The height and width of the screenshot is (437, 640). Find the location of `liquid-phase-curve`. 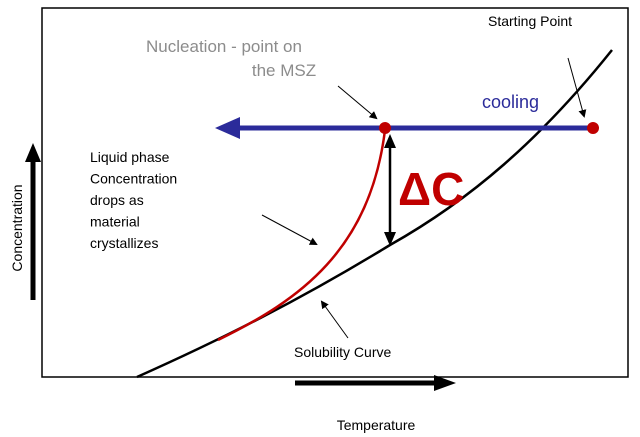

liquid-phase-curve is located at coordinates (302, 235).